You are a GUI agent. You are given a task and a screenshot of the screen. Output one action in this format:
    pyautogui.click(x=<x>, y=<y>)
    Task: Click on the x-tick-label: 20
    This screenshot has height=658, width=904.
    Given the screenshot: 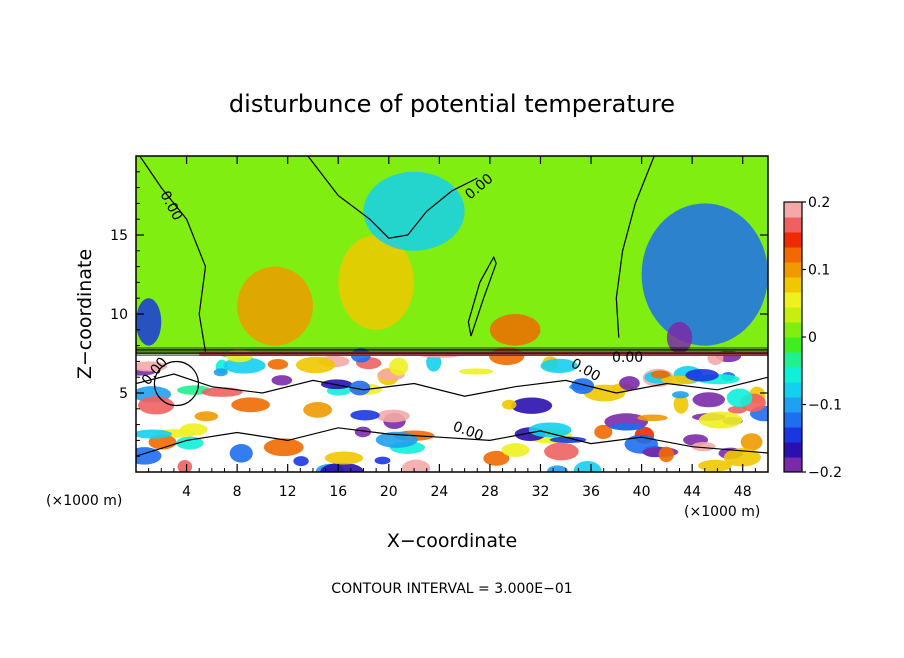 What is the action you would take?
    pyautogui.click(x=389, y=492)
    